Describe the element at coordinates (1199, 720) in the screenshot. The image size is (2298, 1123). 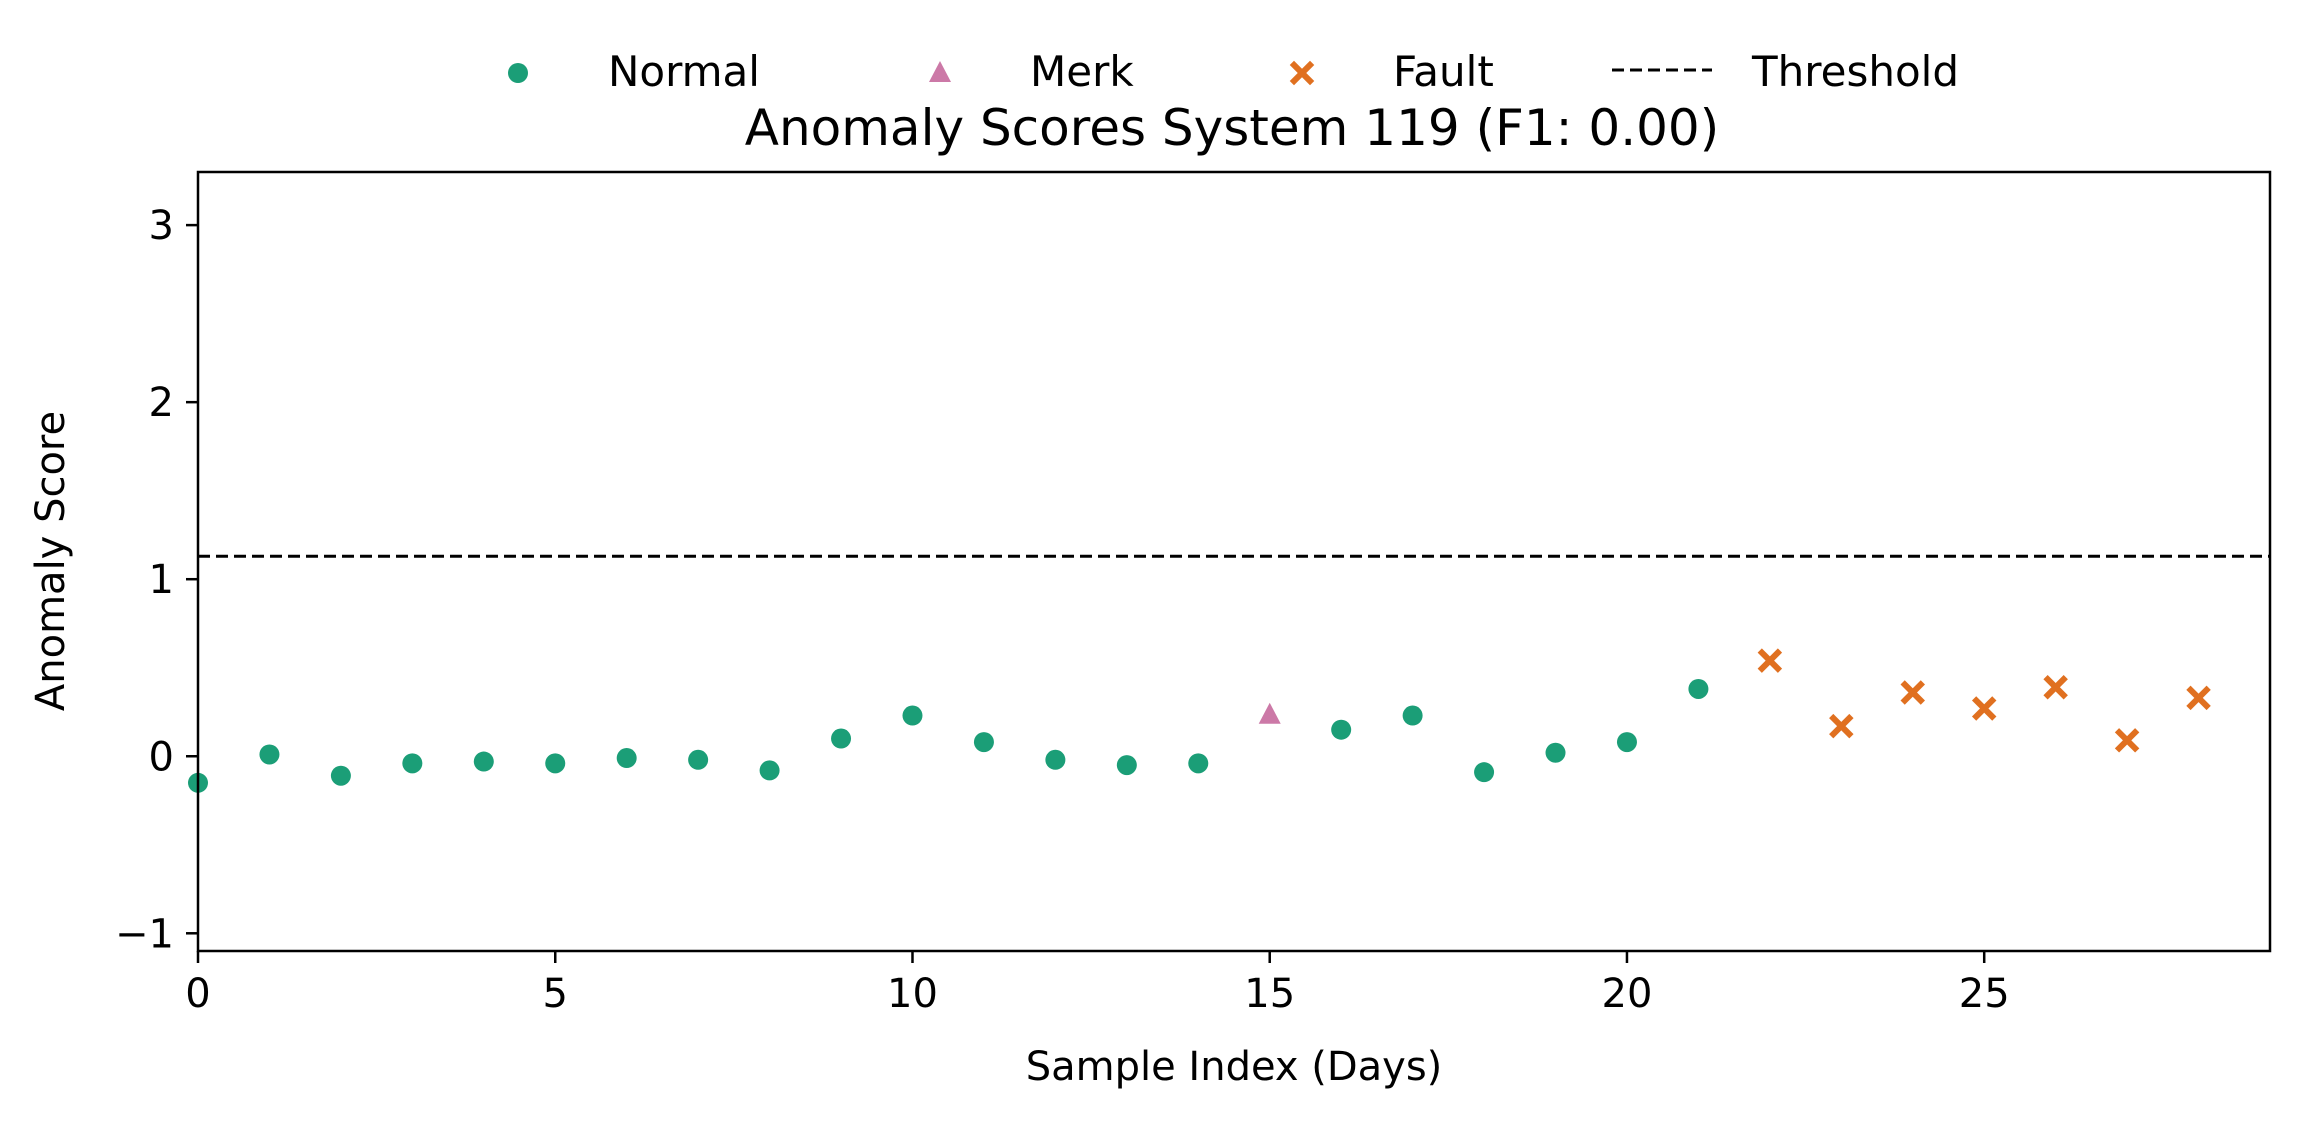
I see `points-layer` at that location.